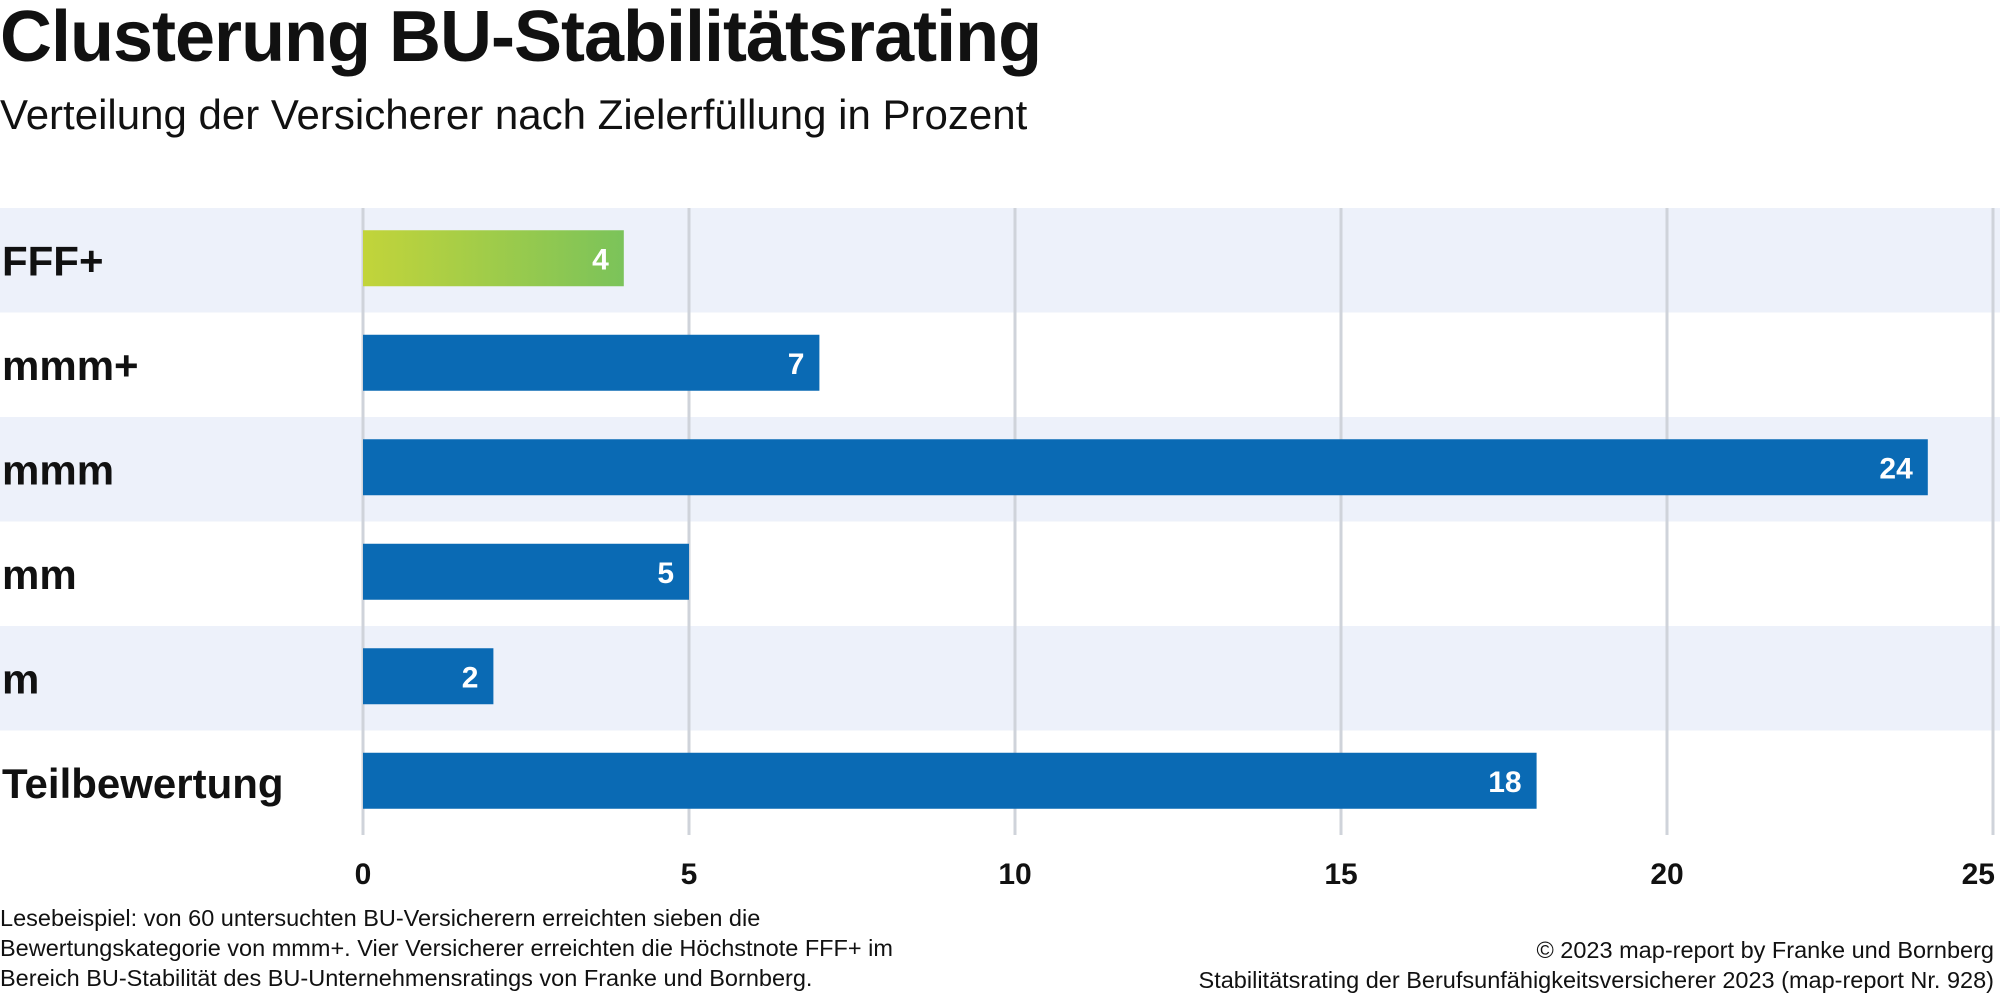  I want to click on category-label-m: m, so click(20, 678).